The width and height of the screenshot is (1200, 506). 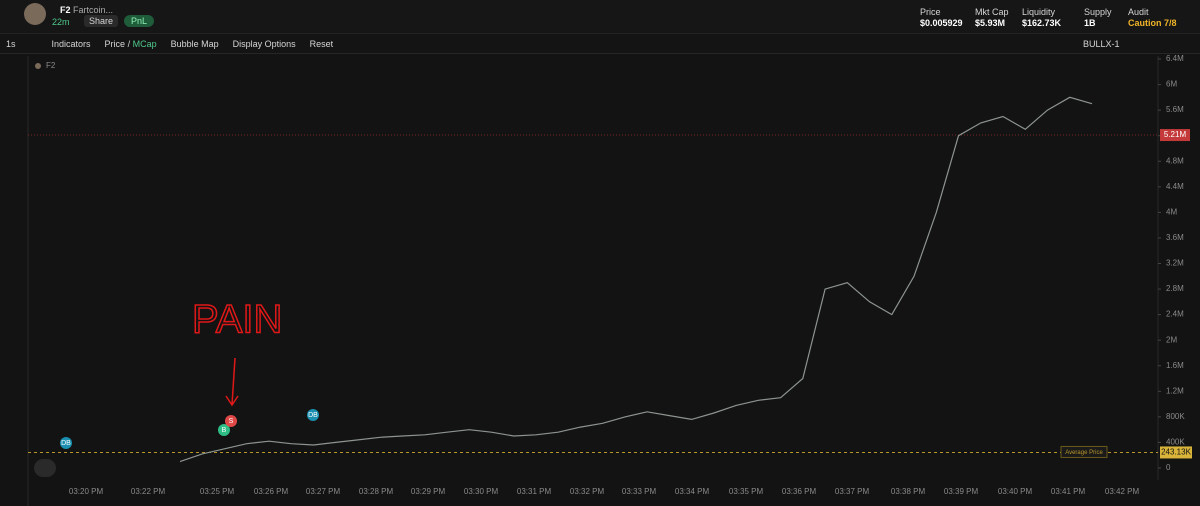 What do you see at coordinates (587, 491) in the screenshot?
I see `x-tick-label: 03:32 PM` at bounding box center [587, 491].